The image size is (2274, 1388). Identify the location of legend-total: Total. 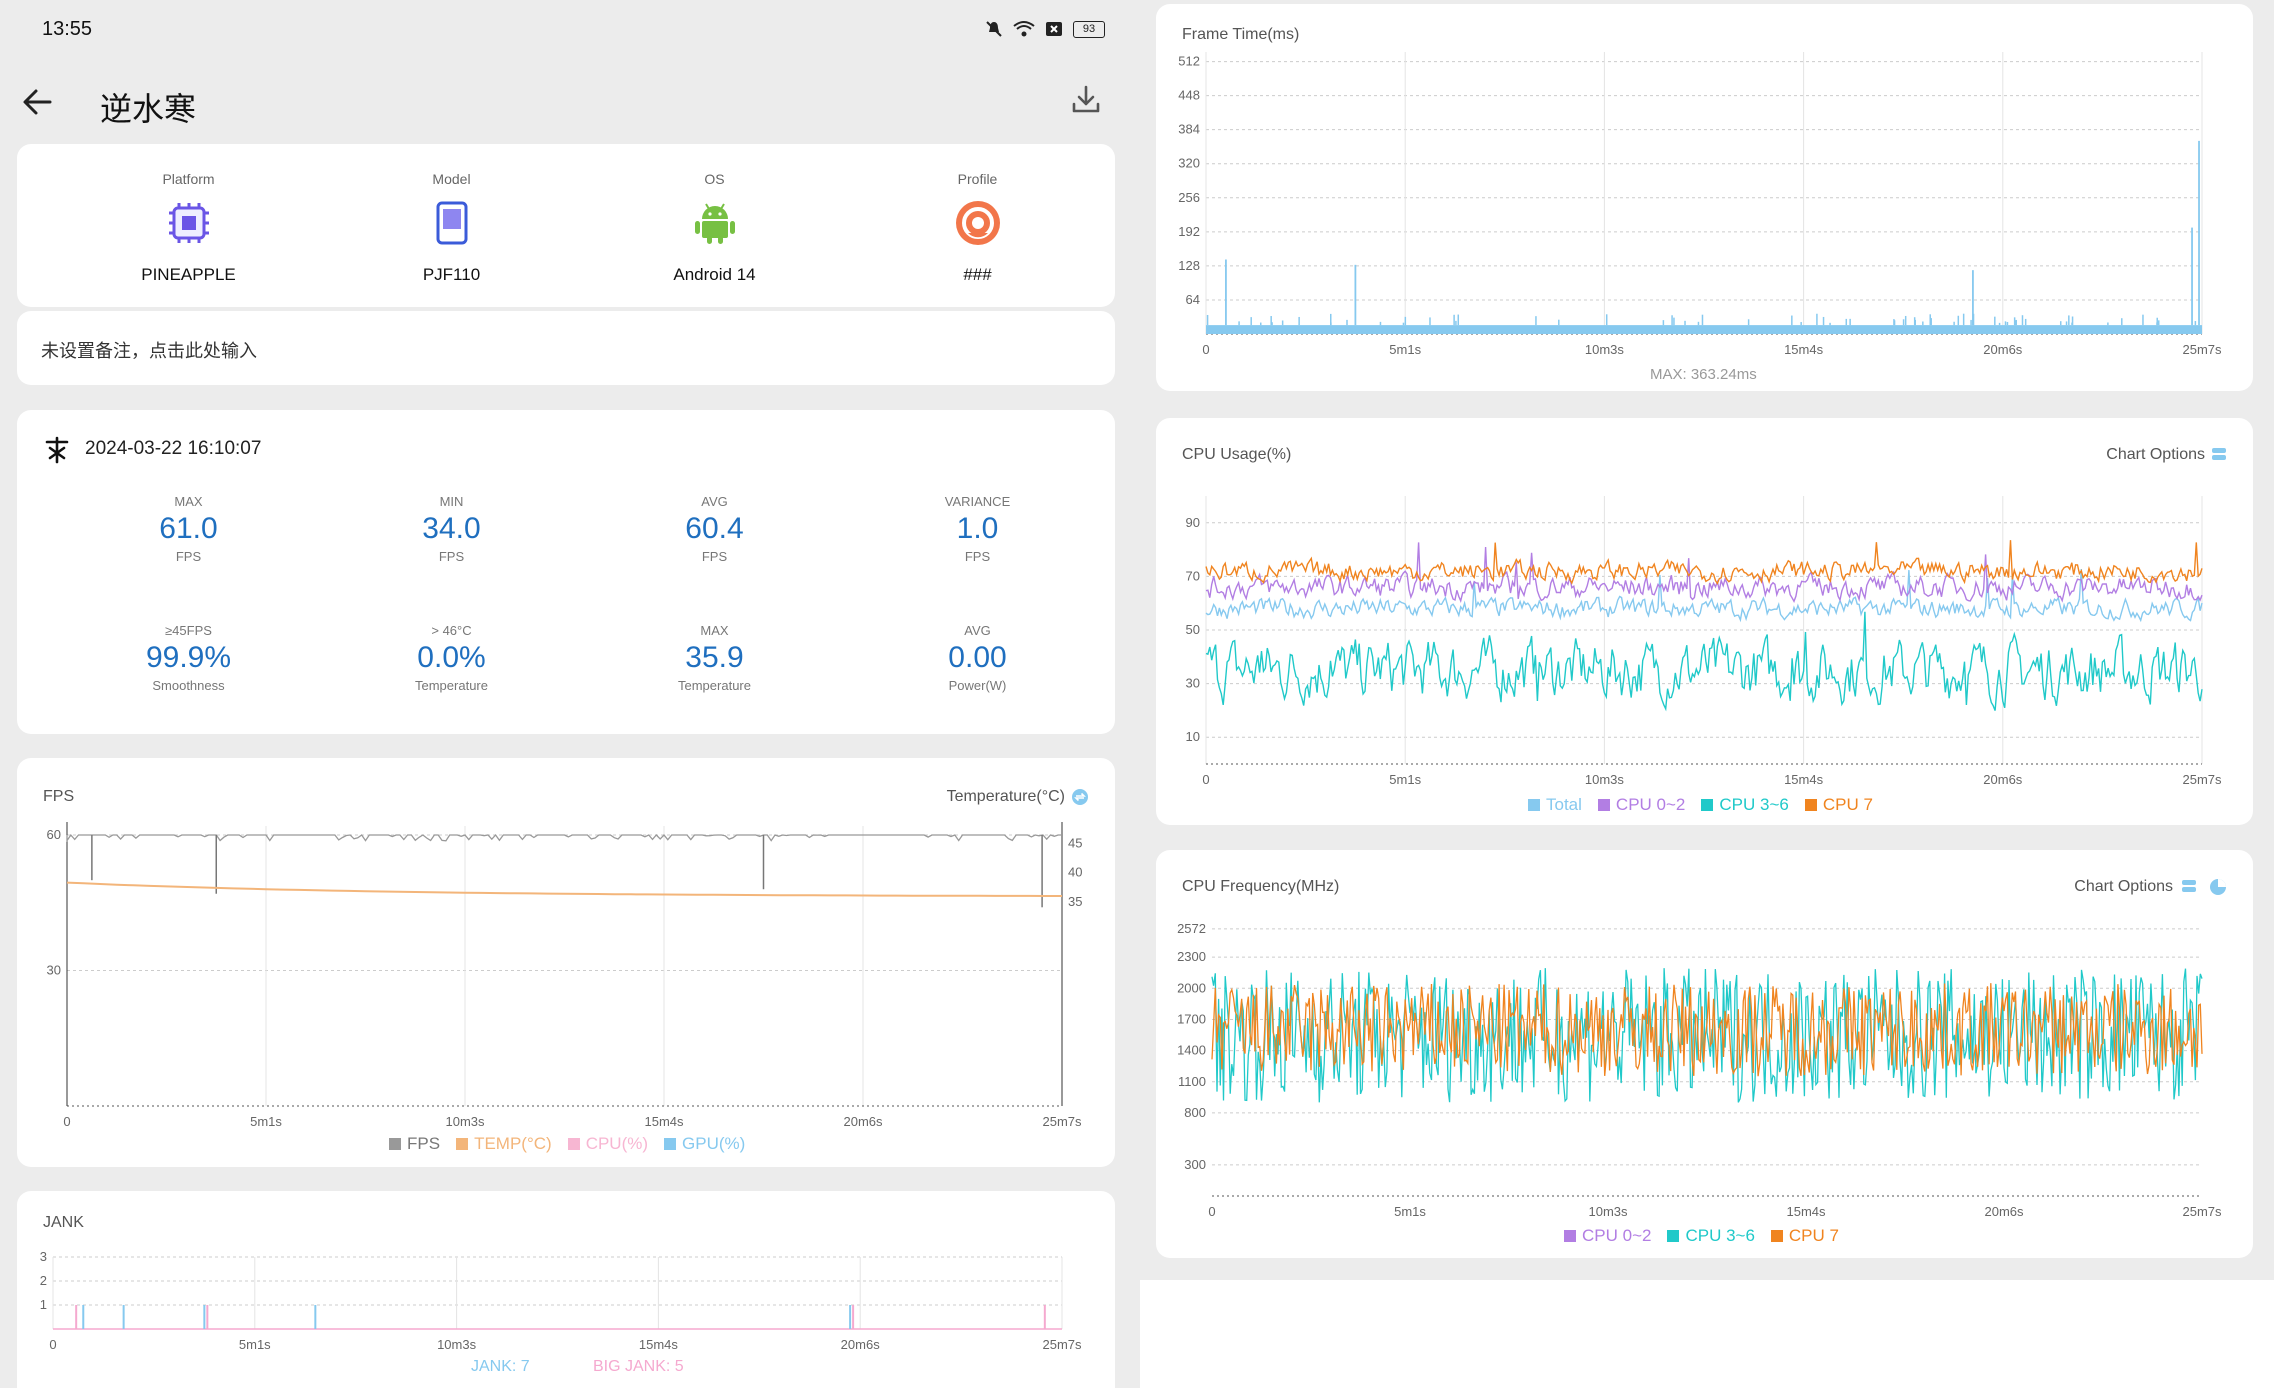
(1555, 805).